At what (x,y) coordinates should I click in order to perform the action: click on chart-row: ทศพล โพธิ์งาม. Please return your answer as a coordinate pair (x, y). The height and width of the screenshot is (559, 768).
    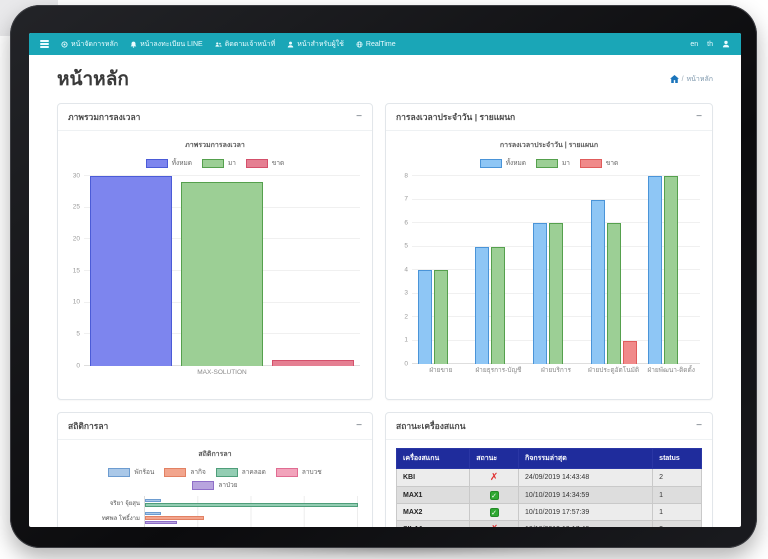
    Looking at the image, I should click on (230, 518).